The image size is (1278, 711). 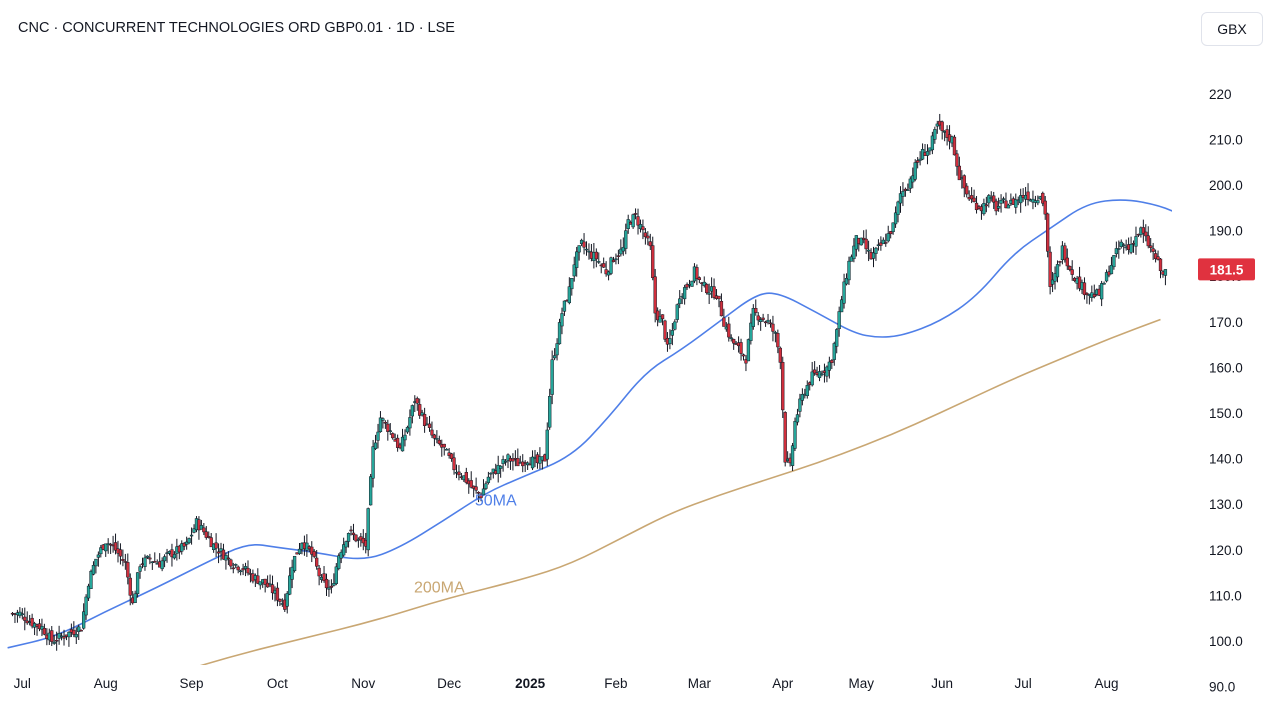 I want to click on time-tick-label: 2025, so click(x=530, y=683).